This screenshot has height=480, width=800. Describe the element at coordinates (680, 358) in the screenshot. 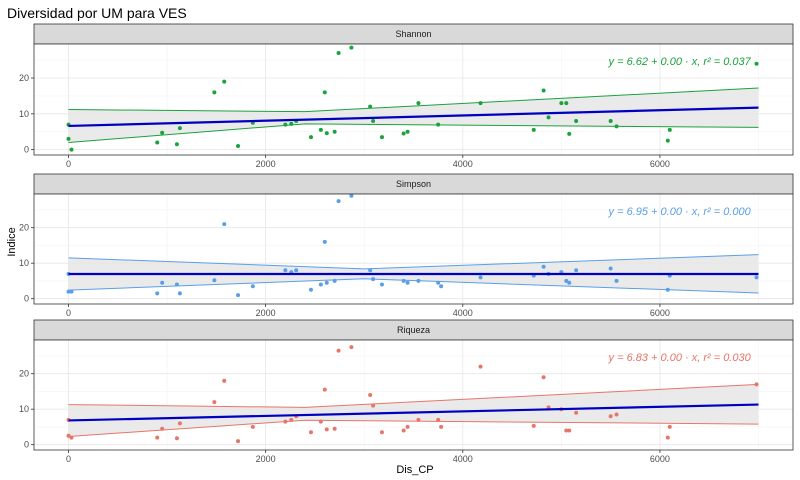

I see `regression-equation: y = 6.83 + 0.00 · x, r² = 0.030` at that location.